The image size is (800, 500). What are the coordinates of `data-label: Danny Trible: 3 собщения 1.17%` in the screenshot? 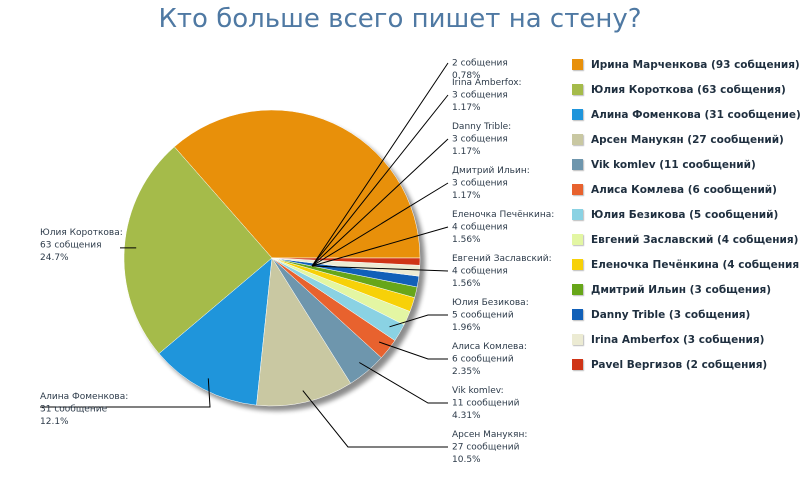 It's located at (481, 139).